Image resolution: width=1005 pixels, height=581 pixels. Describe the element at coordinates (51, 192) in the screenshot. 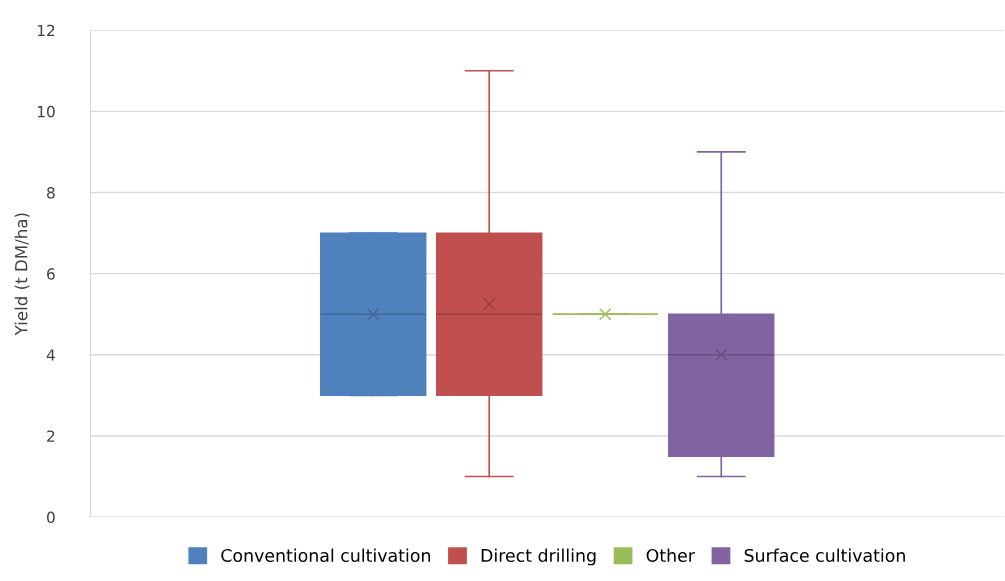

I see `y-tick-label: 8` at that location.